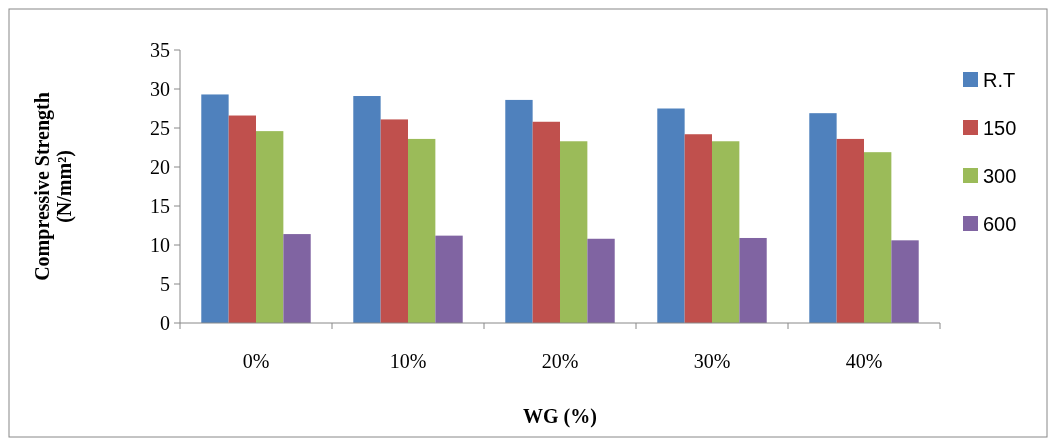  Describe the element at coordinates (53, 186) in the screenshot. I see `y-axis-title: Compressive Strength (N/mm²)` at that location.